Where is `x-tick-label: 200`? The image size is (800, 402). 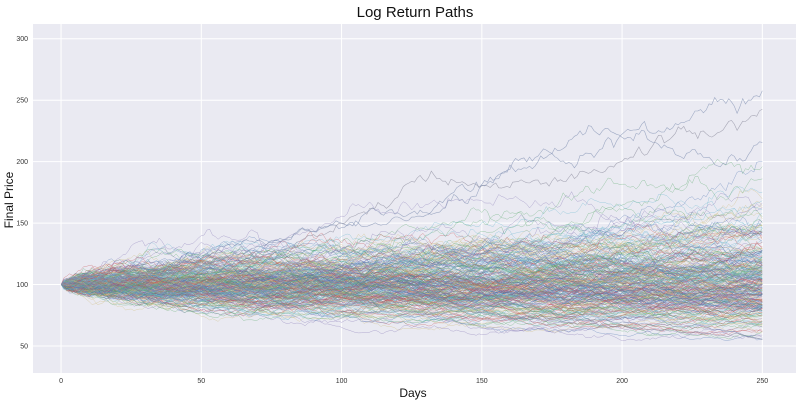
x-tick-label: 200 is located at coordinates (622, 381).